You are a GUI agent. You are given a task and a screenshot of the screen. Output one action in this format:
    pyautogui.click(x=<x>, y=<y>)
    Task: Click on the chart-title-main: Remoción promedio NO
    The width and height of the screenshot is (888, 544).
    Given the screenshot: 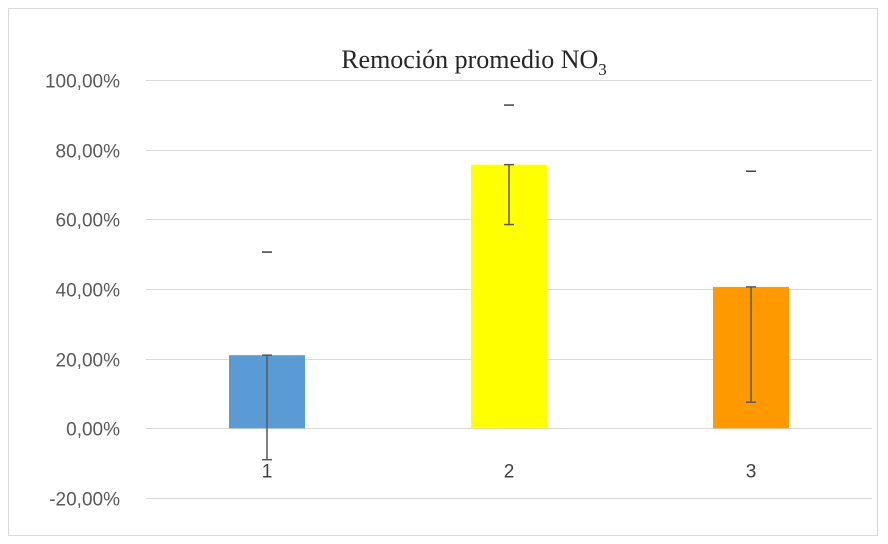 What is the action you would take?
    pyautogui.click(x=469, y=59)
    